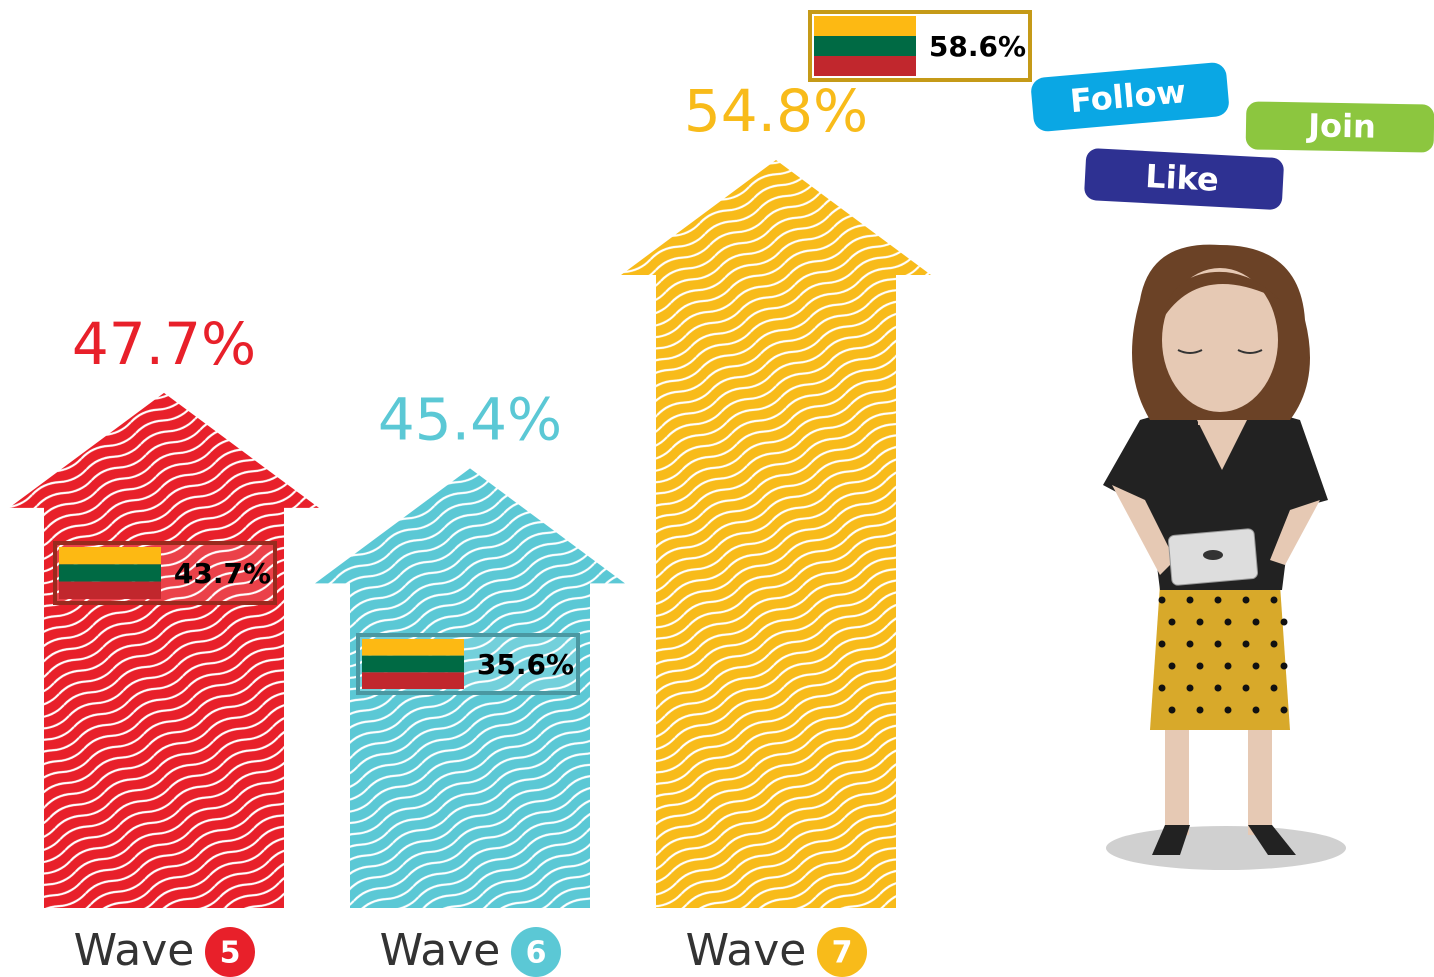 This screenshot has height=977, width=1434. What do you see at coordinates (165, 573) in the screenshot?
I see `reference-box: 43.7%` at bounding box center [165, 573].